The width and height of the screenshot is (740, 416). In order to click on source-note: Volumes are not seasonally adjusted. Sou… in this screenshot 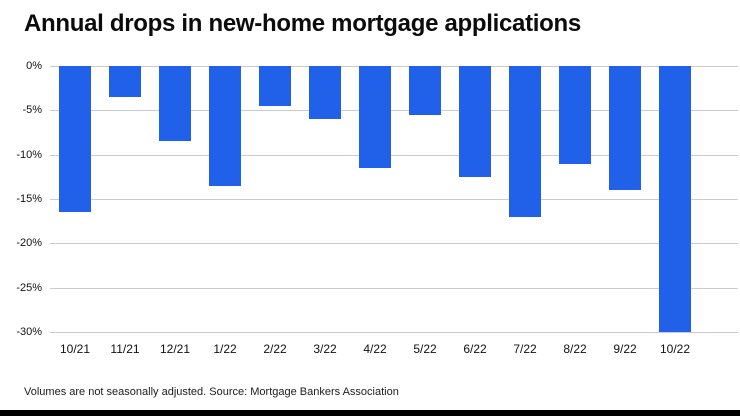, I will do `click(211, 392)`.